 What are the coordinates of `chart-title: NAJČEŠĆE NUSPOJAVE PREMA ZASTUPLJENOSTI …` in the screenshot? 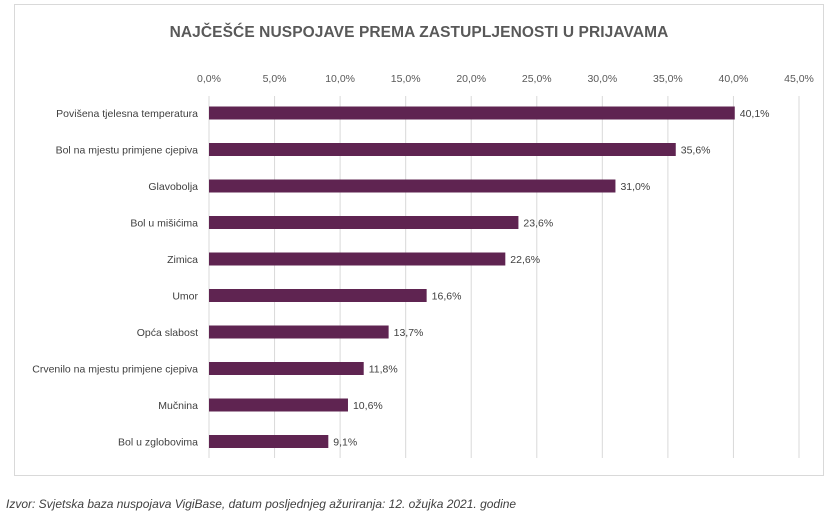 It's located at (419, 32).